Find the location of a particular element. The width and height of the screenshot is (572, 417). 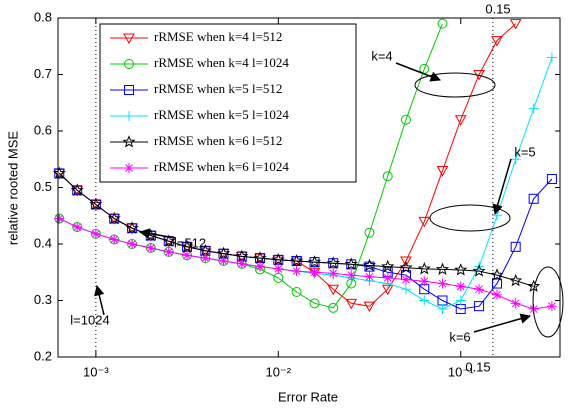

legend-item: rRMSE when k=5 l=512 is located at coordinates (196, 88).